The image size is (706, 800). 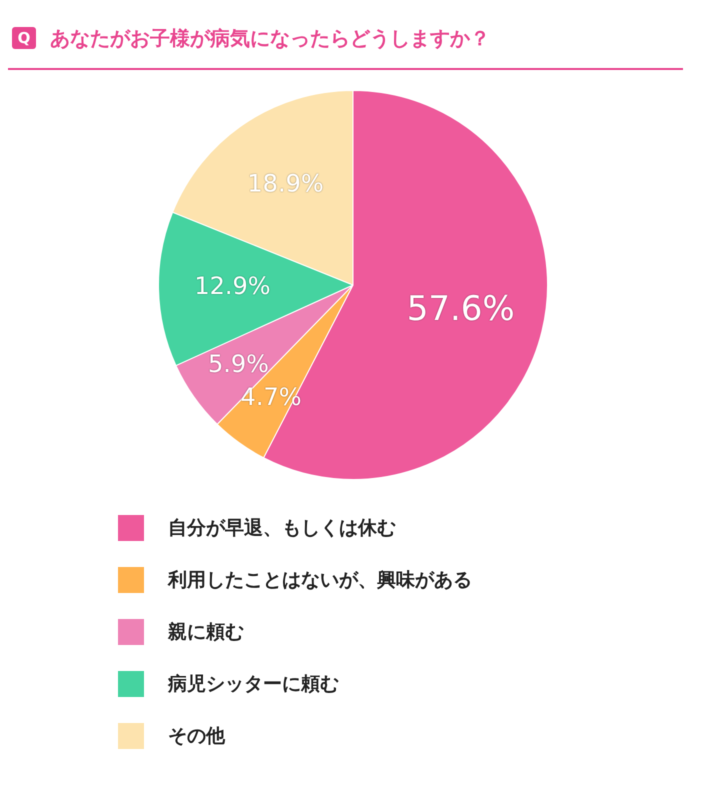 What do you see at coordinates (232, 286) in the screenshot?
I see `data-label: 12.9%` at bounding box center [232, 286].